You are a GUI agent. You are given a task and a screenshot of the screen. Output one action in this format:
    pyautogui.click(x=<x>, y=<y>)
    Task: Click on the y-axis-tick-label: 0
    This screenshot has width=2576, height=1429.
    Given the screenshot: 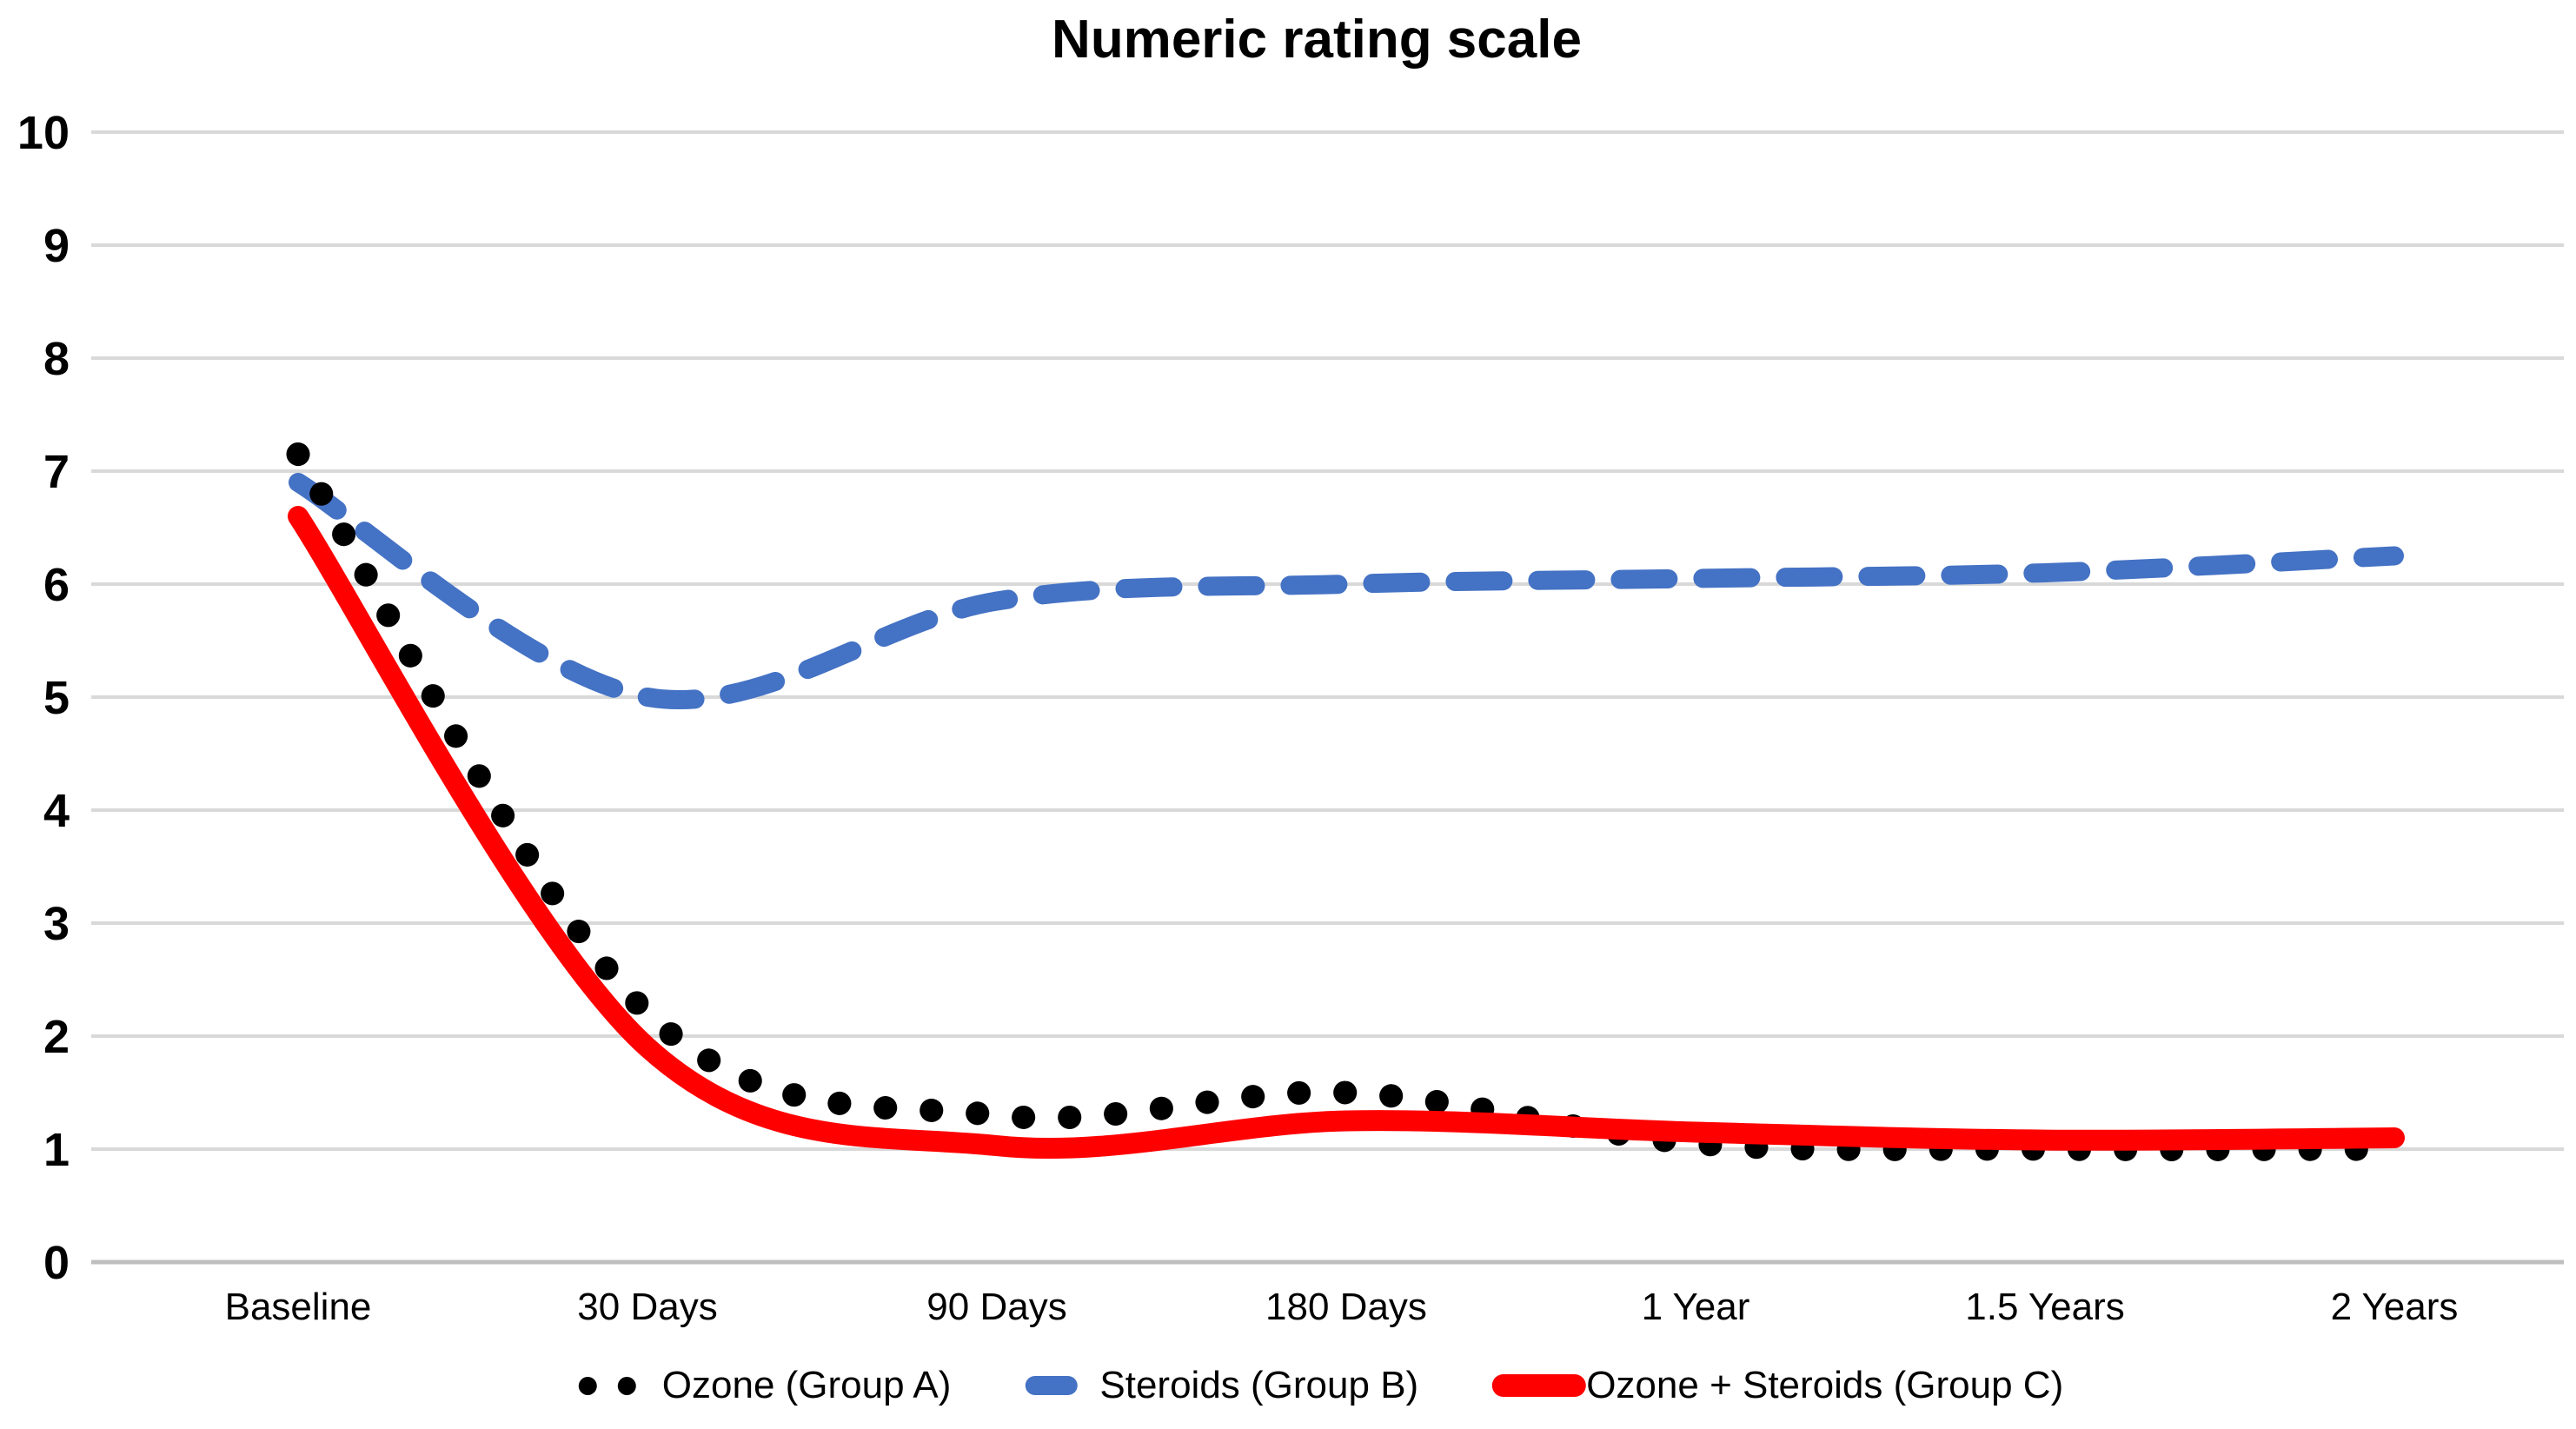 What is the action you would take?
    pyautogui.click(x=56, y=1263)
    